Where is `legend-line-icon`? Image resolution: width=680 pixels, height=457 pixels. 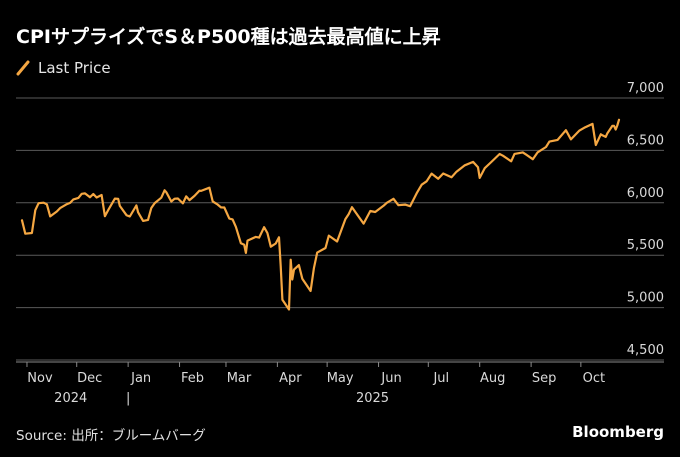 legend-line-icon is located at coordinates (23, 68).